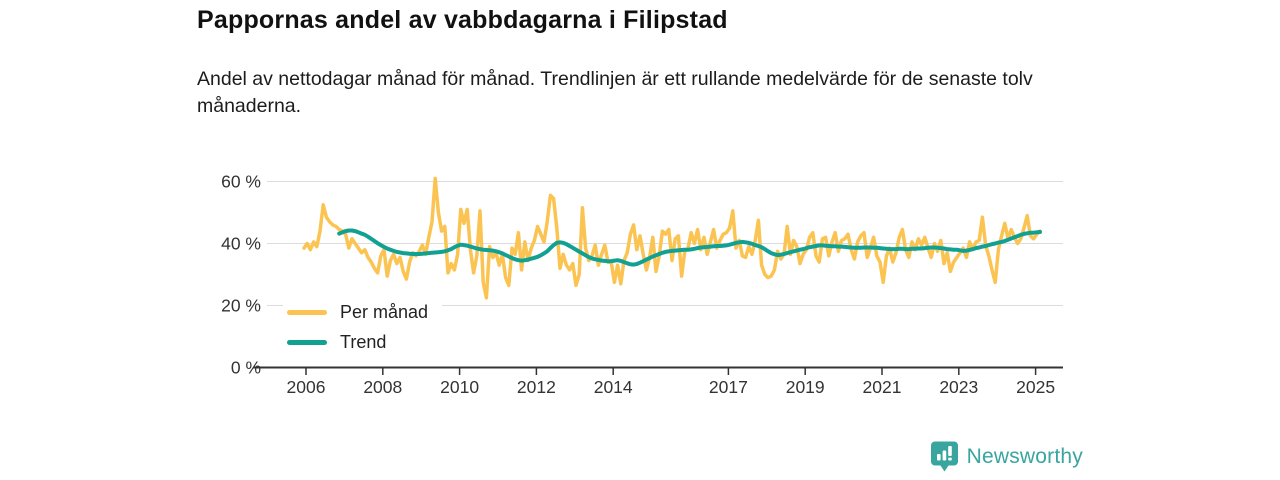 This screenshot has width=1280, height=480. I want to click on legend-item-per-manad: Per månad, so click(357, 312).